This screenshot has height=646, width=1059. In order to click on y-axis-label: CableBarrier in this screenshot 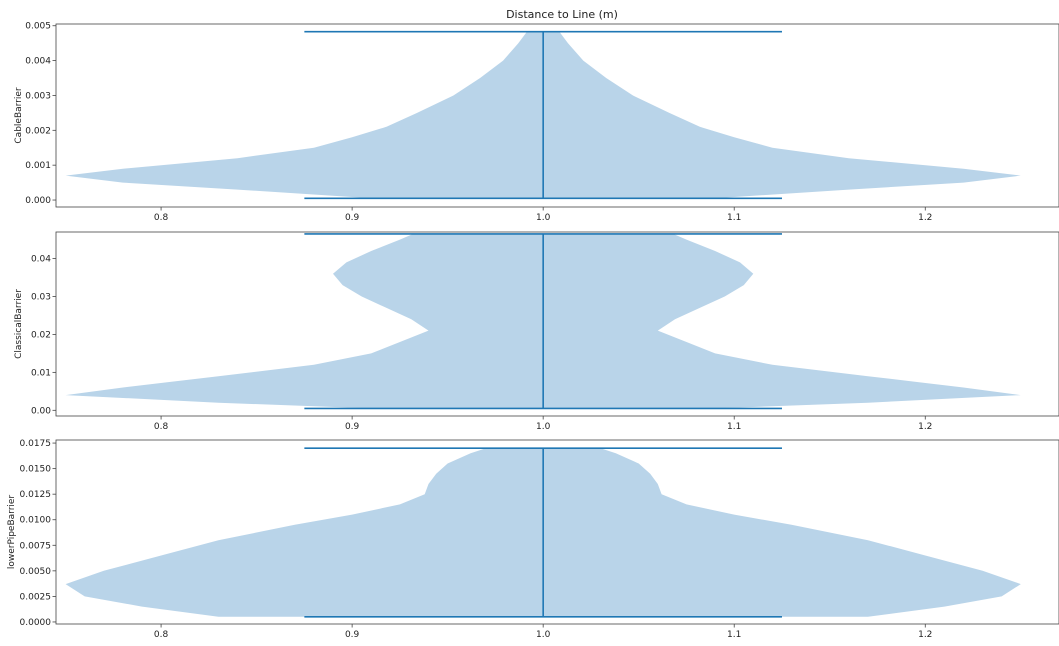, I will do `click(19, 115)`.